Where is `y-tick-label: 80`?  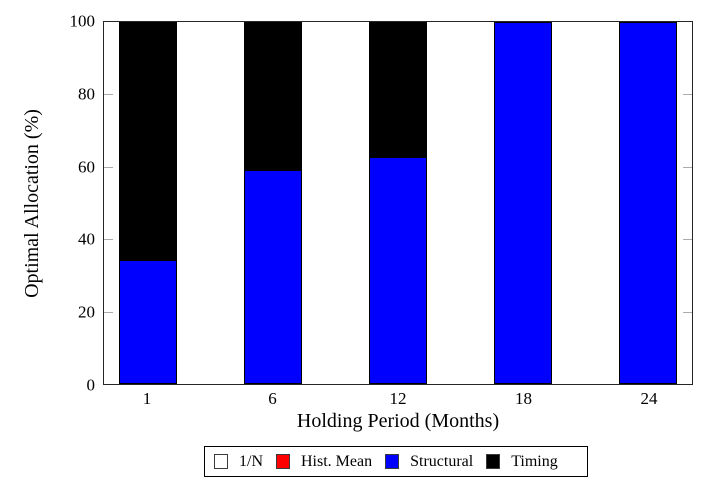
y-tick-label: 80 is located at coordinates (86, 94).